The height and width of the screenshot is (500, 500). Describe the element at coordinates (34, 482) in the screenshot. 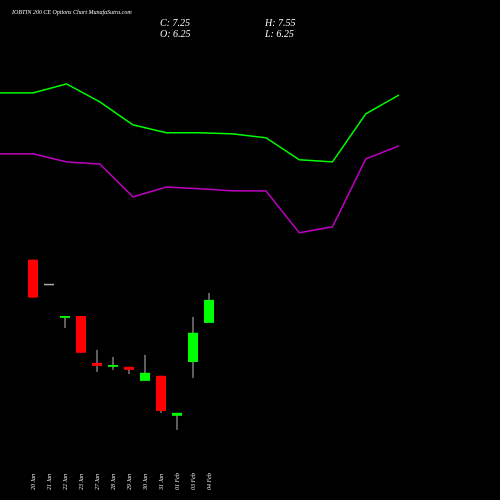

I see `x-tick-label: 20 Jan` at that location.